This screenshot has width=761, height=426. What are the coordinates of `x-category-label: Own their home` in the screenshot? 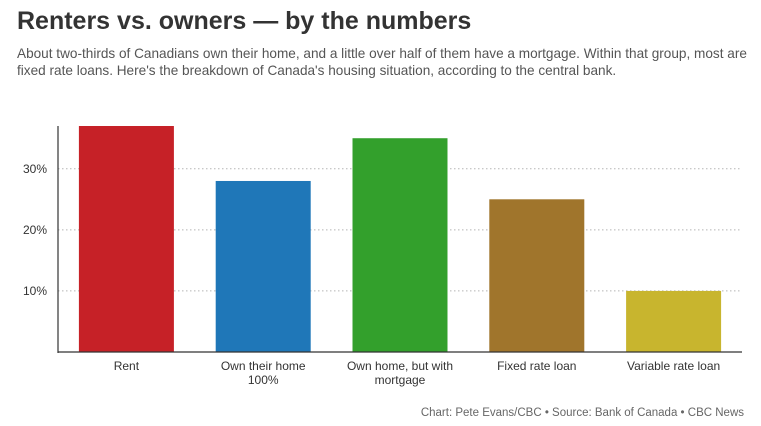 It's located at (263, 366).